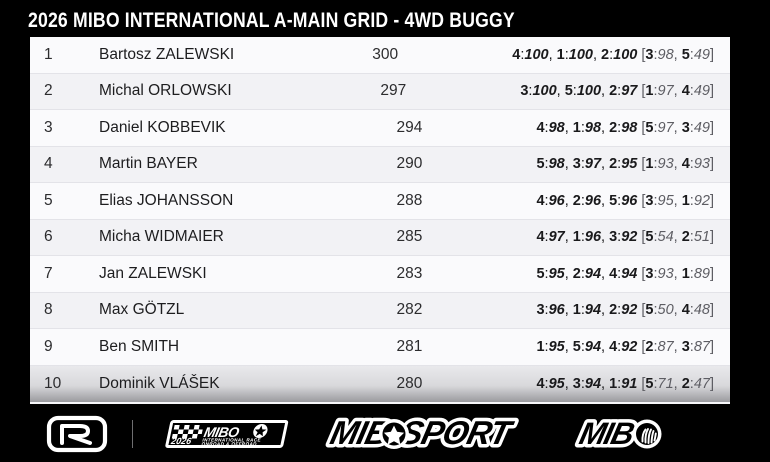 Image resolution: width=770 pixels, height=462 pixels. What do you see at coordinates (77, 434) in the screenshot?
I see `reedy-logo` at bounding box center [77, 434].